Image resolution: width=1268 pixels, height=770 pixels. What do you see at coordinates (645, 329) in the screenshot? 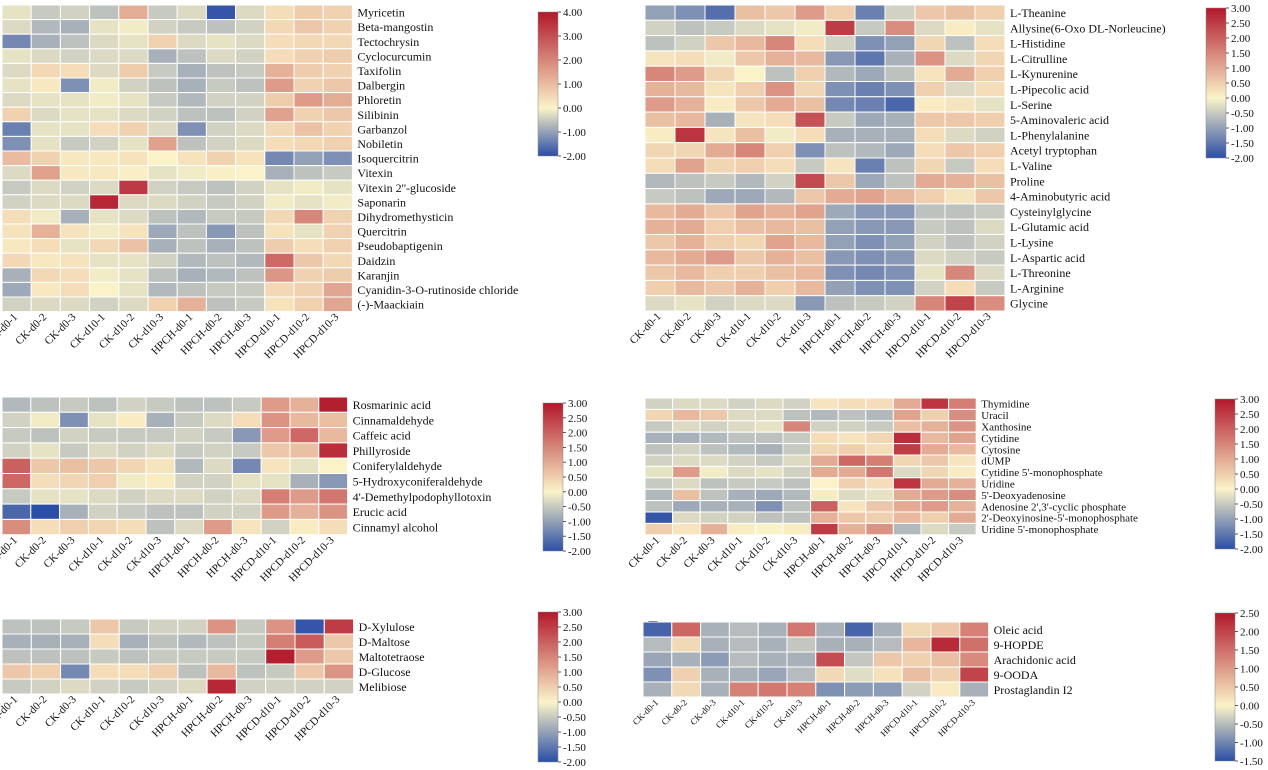
I see `column-label: CK-d0-1` at bounding box center [645, 329].